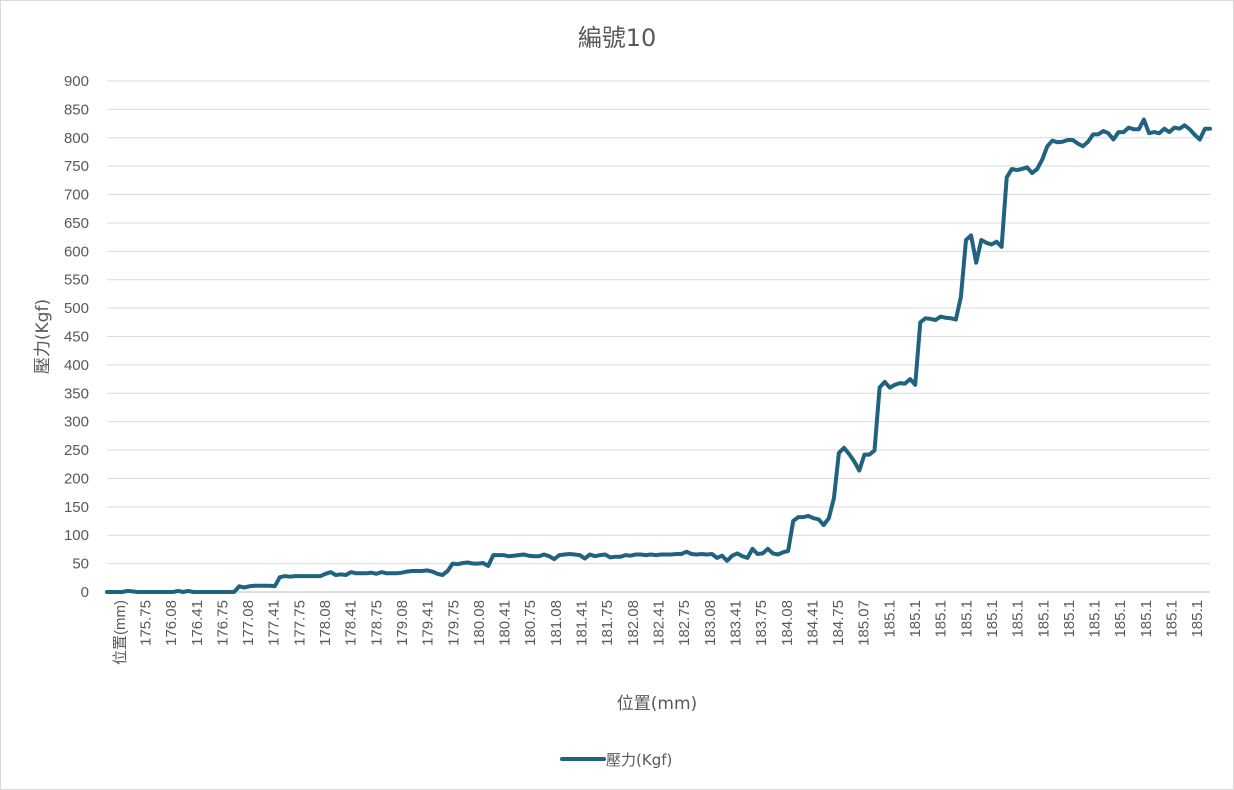  What do you see at coordinates (76, 507) in the screenshot?
I see `y-tick-label: 150` at bounding box center [76, 507].